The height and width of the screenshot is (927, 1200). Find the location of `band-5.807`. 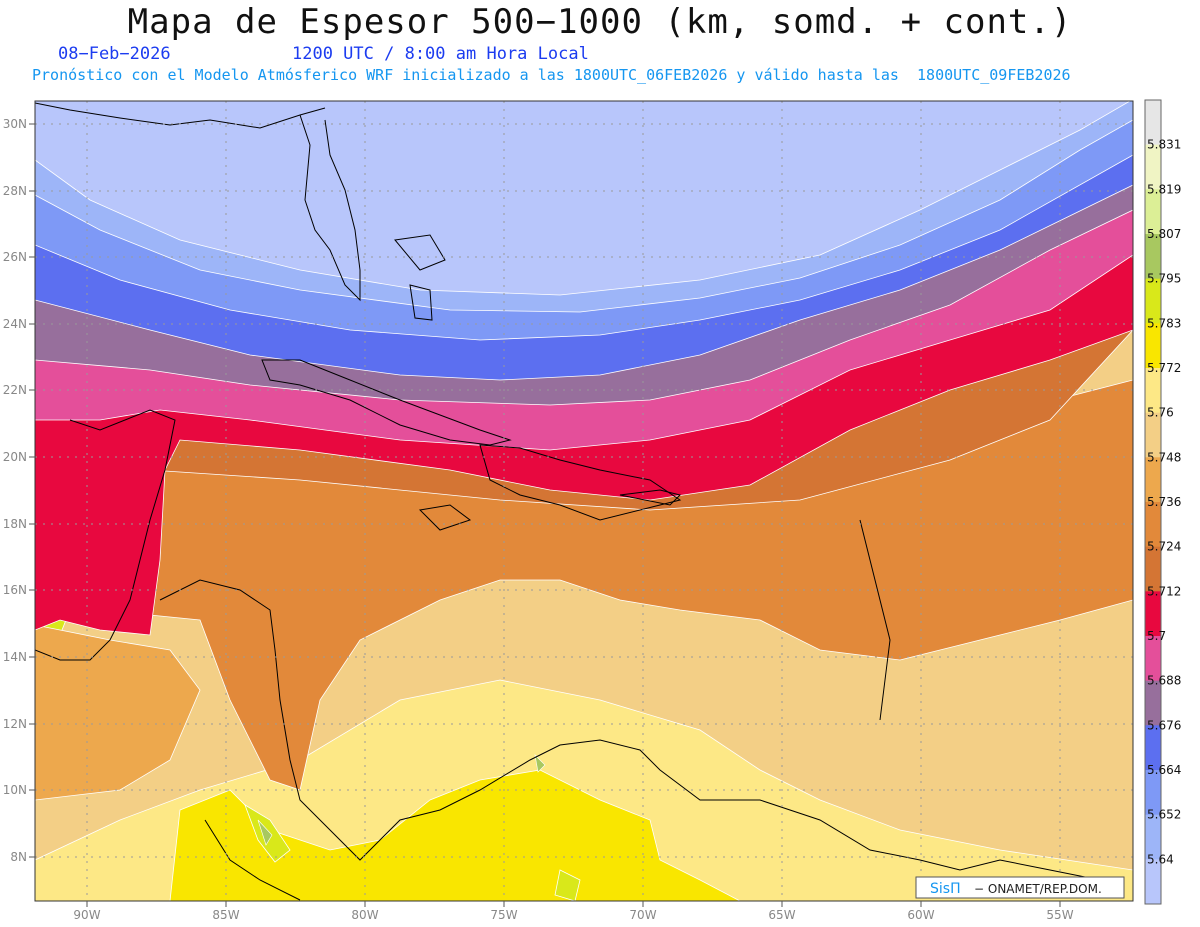

band-5.807 is located at coordinates (401, 800).